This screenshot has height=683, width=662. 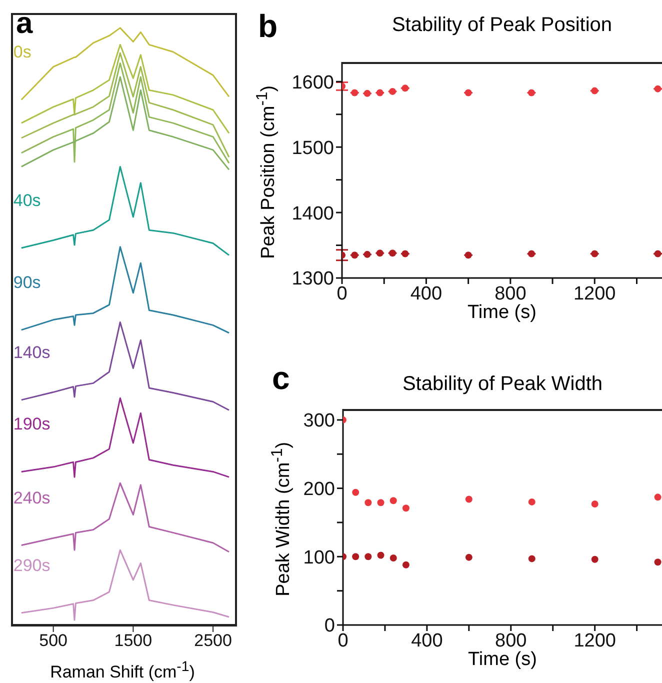 I want to click on text: b, so click(x=268, y=26).